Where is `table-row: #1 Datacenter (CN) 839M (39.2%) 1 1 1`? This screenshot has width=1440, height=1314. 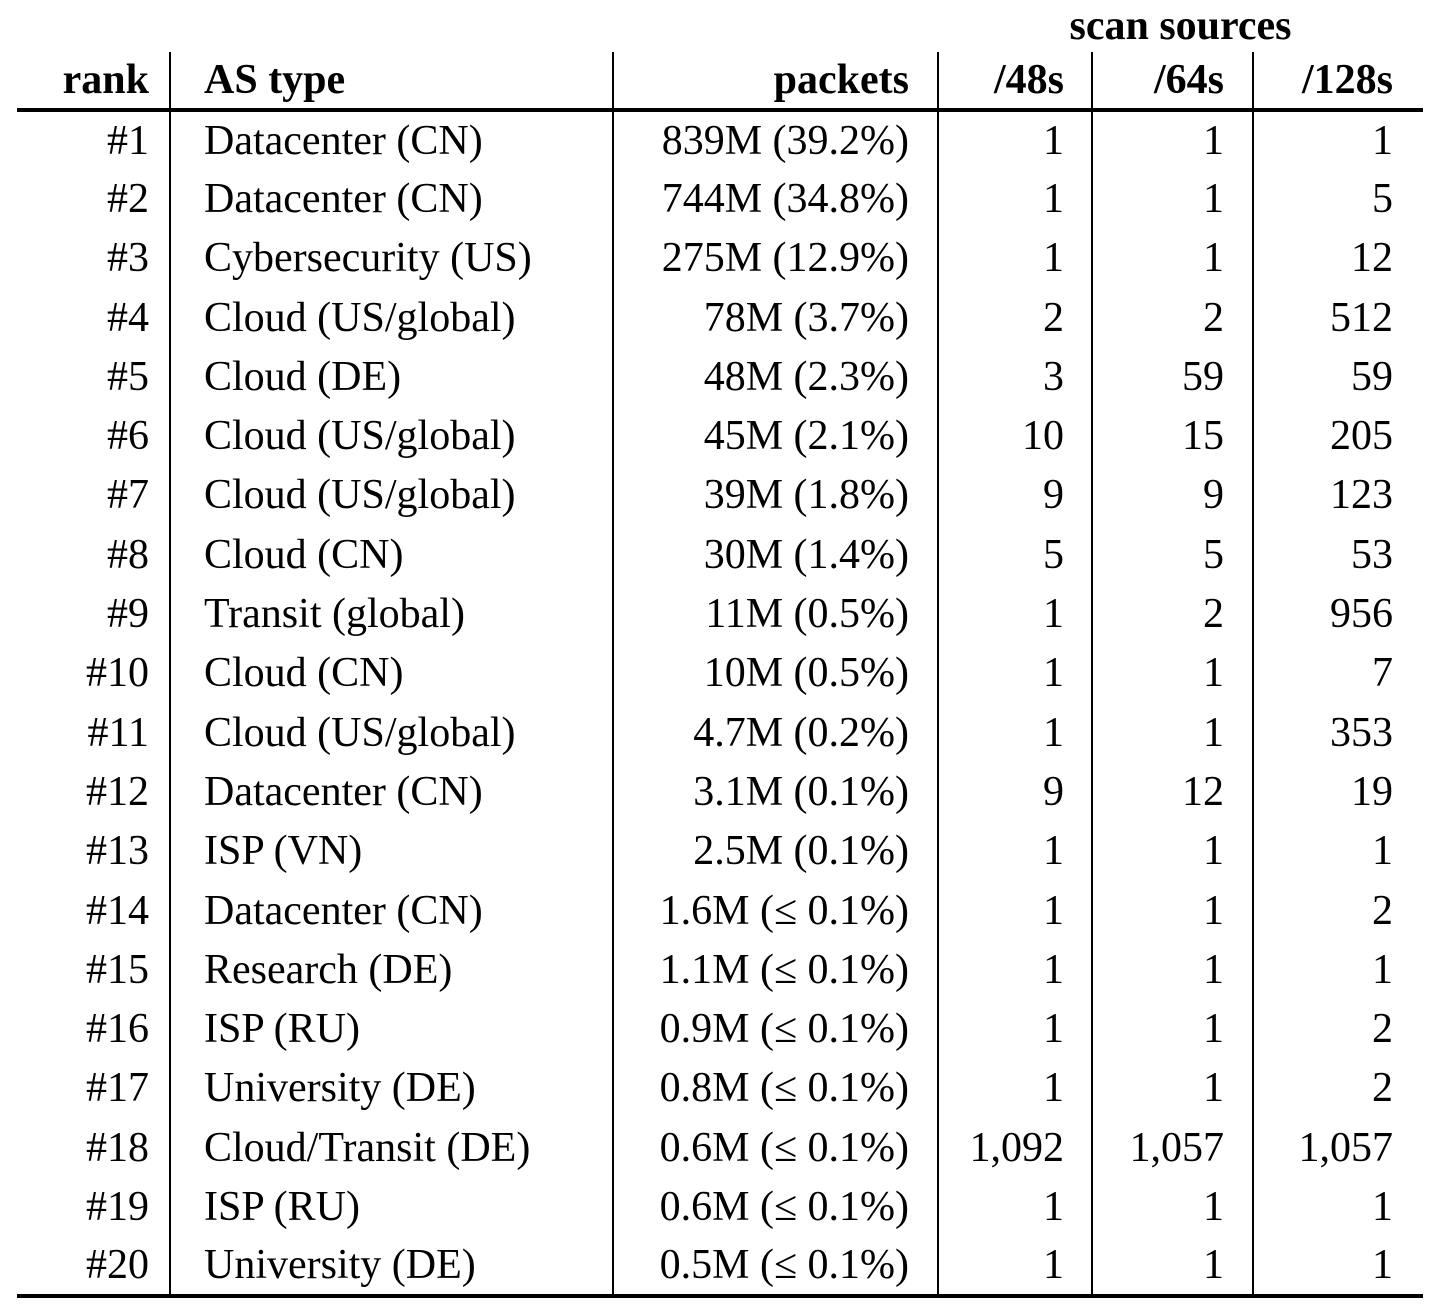
table-row: #1 Datacenter (CN) 839M (39.2%) 1 1 1 is located at coordinates (720, 140).